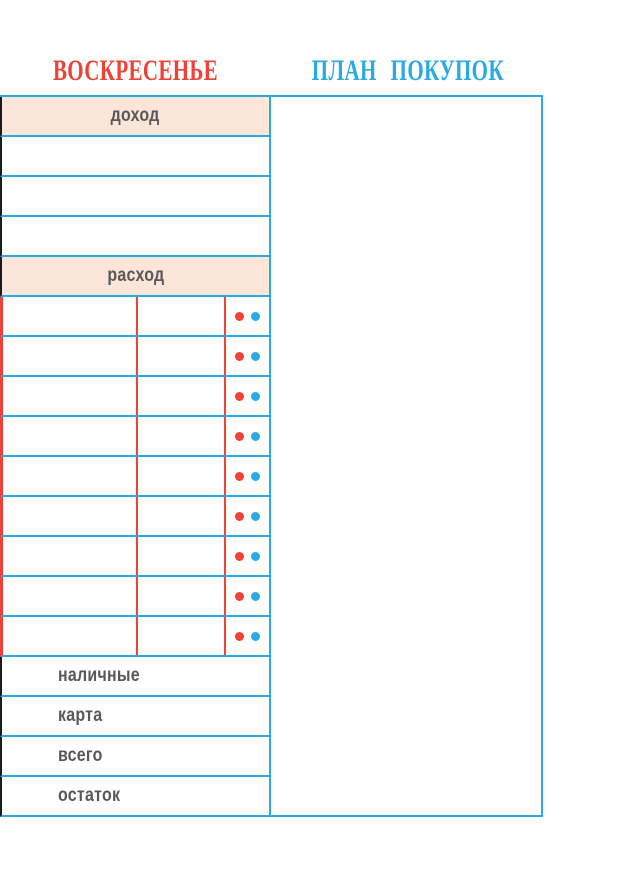  Describe the element at coordinates (80, 755) in the screenshot. I see `summary-row-label: всего` at that location.